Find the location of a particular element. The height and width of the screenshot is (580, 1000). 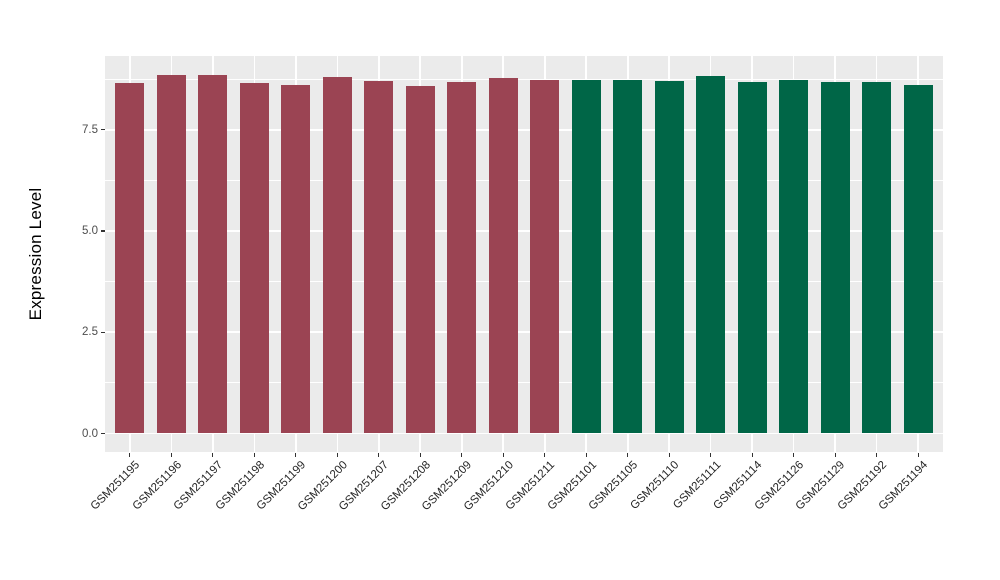

y-tick-label: 5.0 is located at coordinates (90, 231).